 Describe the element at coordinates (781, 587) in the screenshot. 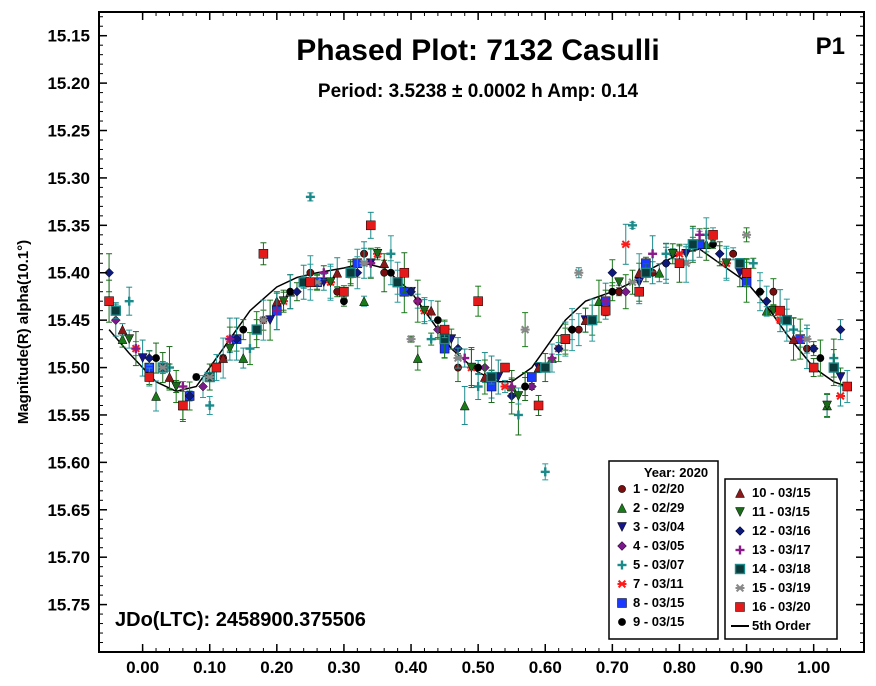

I see `legend-label: 15 - 03/19` at that location.